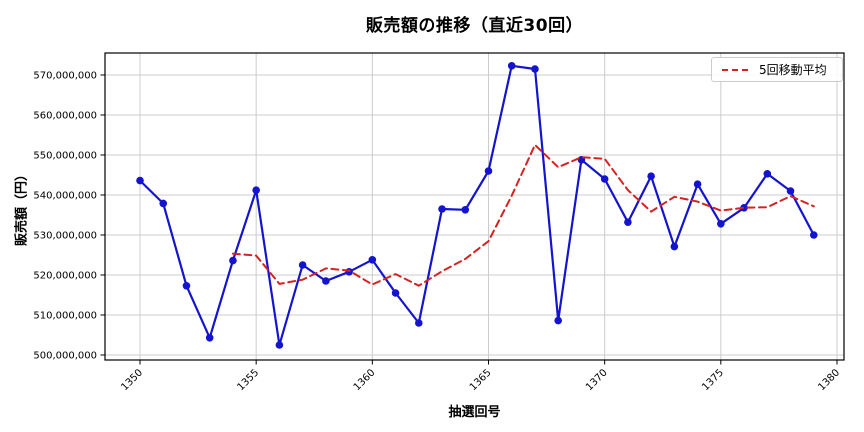 The width and height of the screenshot is (864, 432). Describe the element at coordinates (793, 70) in the screenshot. I see `legend-label: 5回移動平均` at that location.